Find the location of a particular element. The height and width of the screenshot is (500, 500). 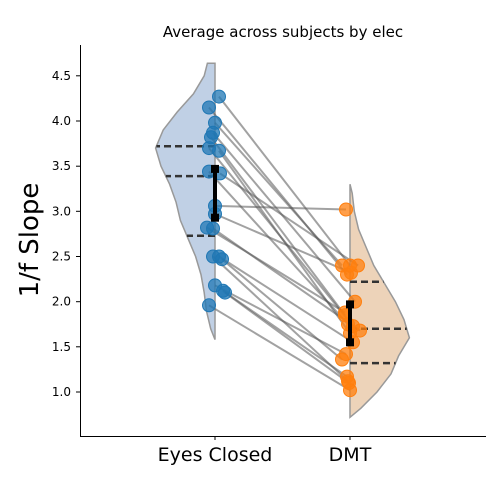

y-tick-label: 4.0 is located at coordinates (61, 121).